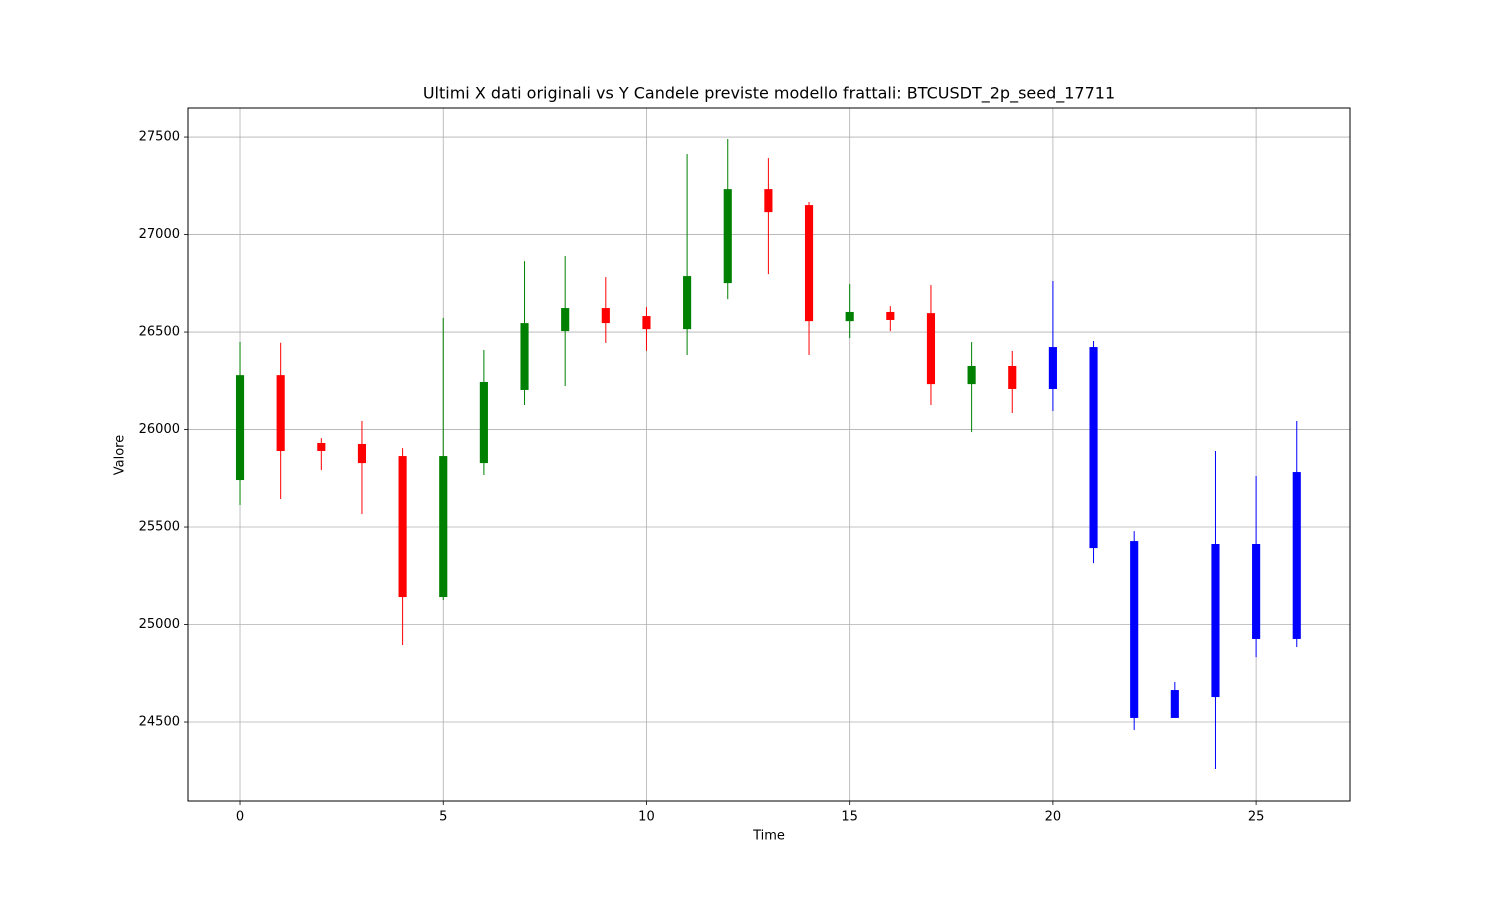  Describe the element at coordinates (646, 817) in the screenshot. I see `x-tick-label: 10` at that location.